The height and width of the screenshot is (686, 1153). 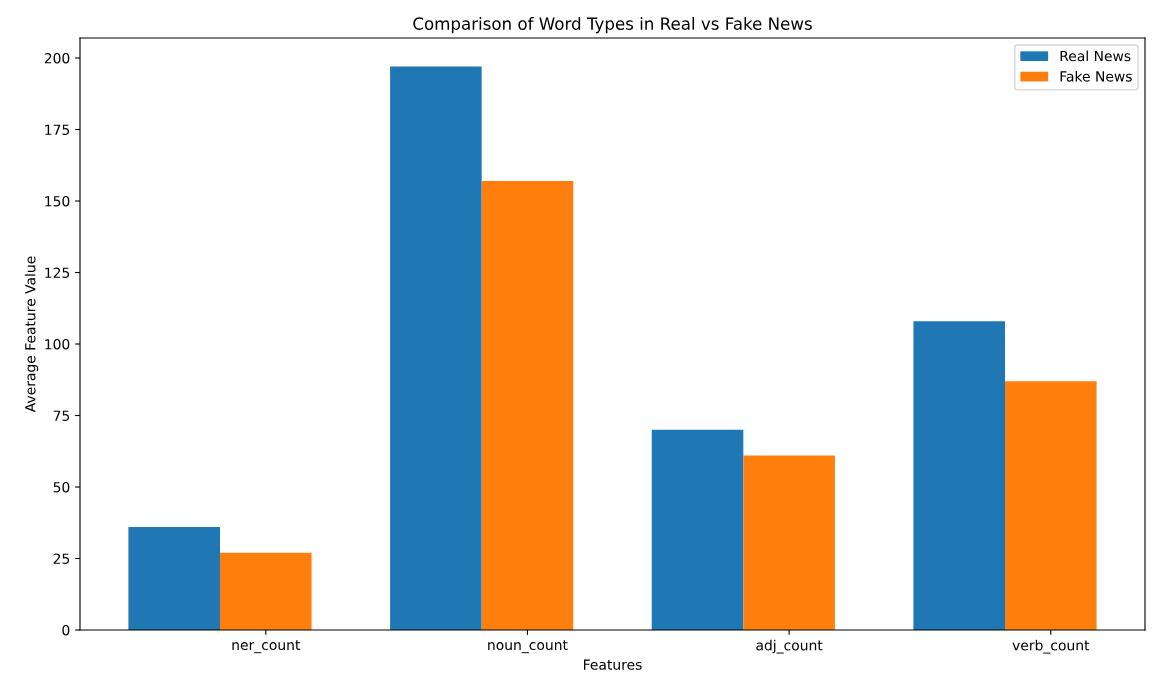 I want to click on y-tick-label: 25, so click(x=61, y=558).